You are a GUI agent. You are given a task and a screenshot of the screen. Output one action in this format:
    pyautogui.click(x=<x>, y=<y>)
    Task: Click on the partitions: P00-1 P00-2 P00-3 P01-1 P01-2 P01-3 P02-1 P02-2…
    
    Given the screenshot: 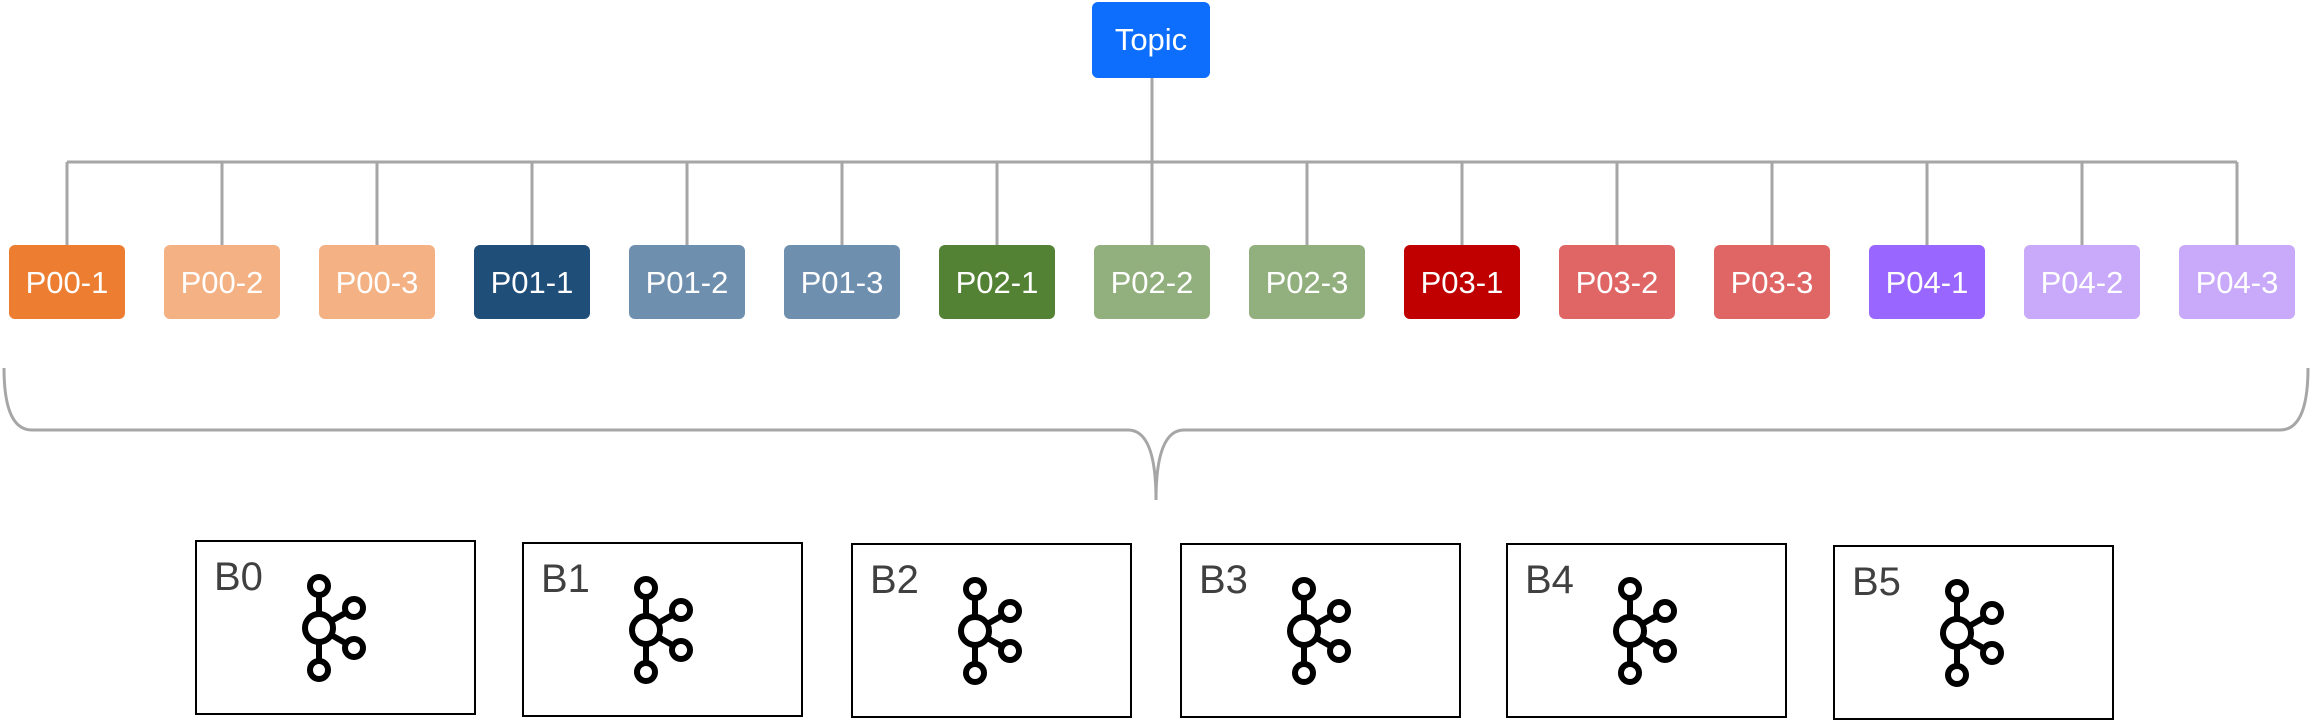 What is the action you would take?
    pyautogui.click(x=1152, y=282)
    